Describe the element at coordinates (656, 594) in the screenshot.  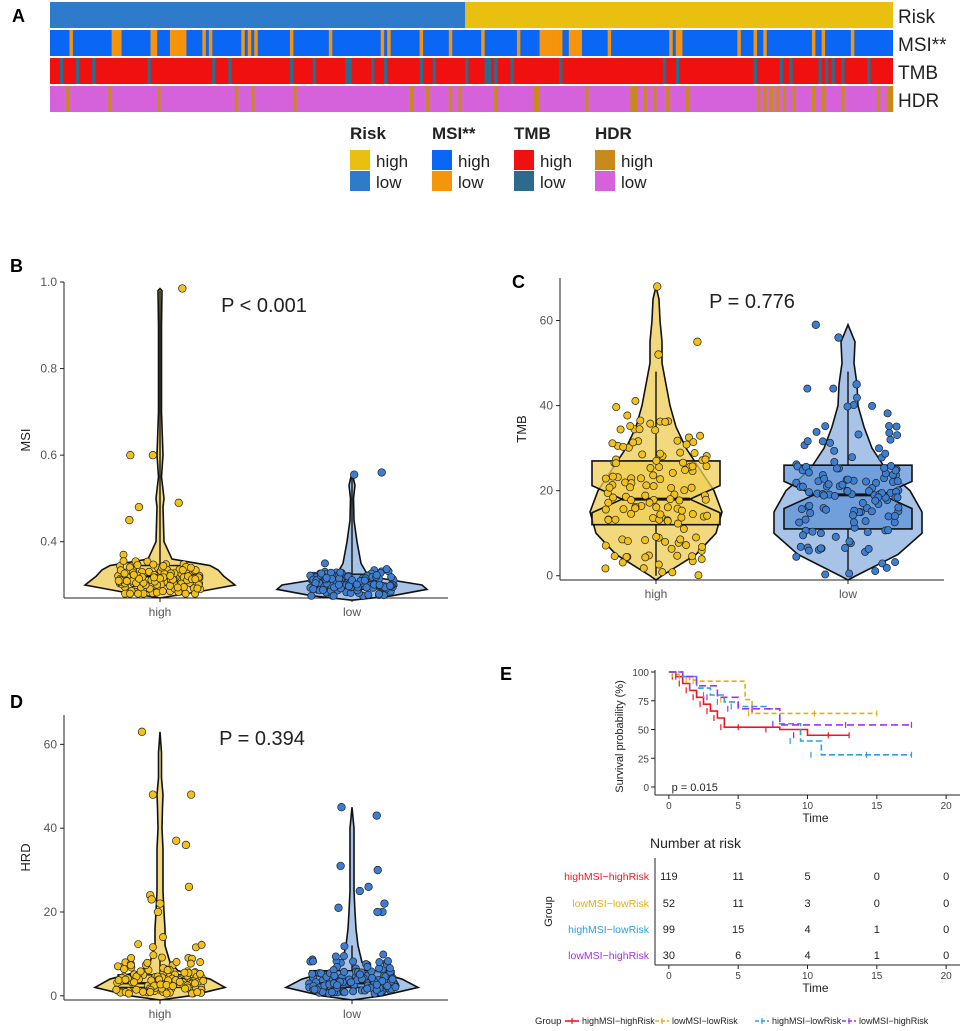
I see `x-tick-label: high` at that location.